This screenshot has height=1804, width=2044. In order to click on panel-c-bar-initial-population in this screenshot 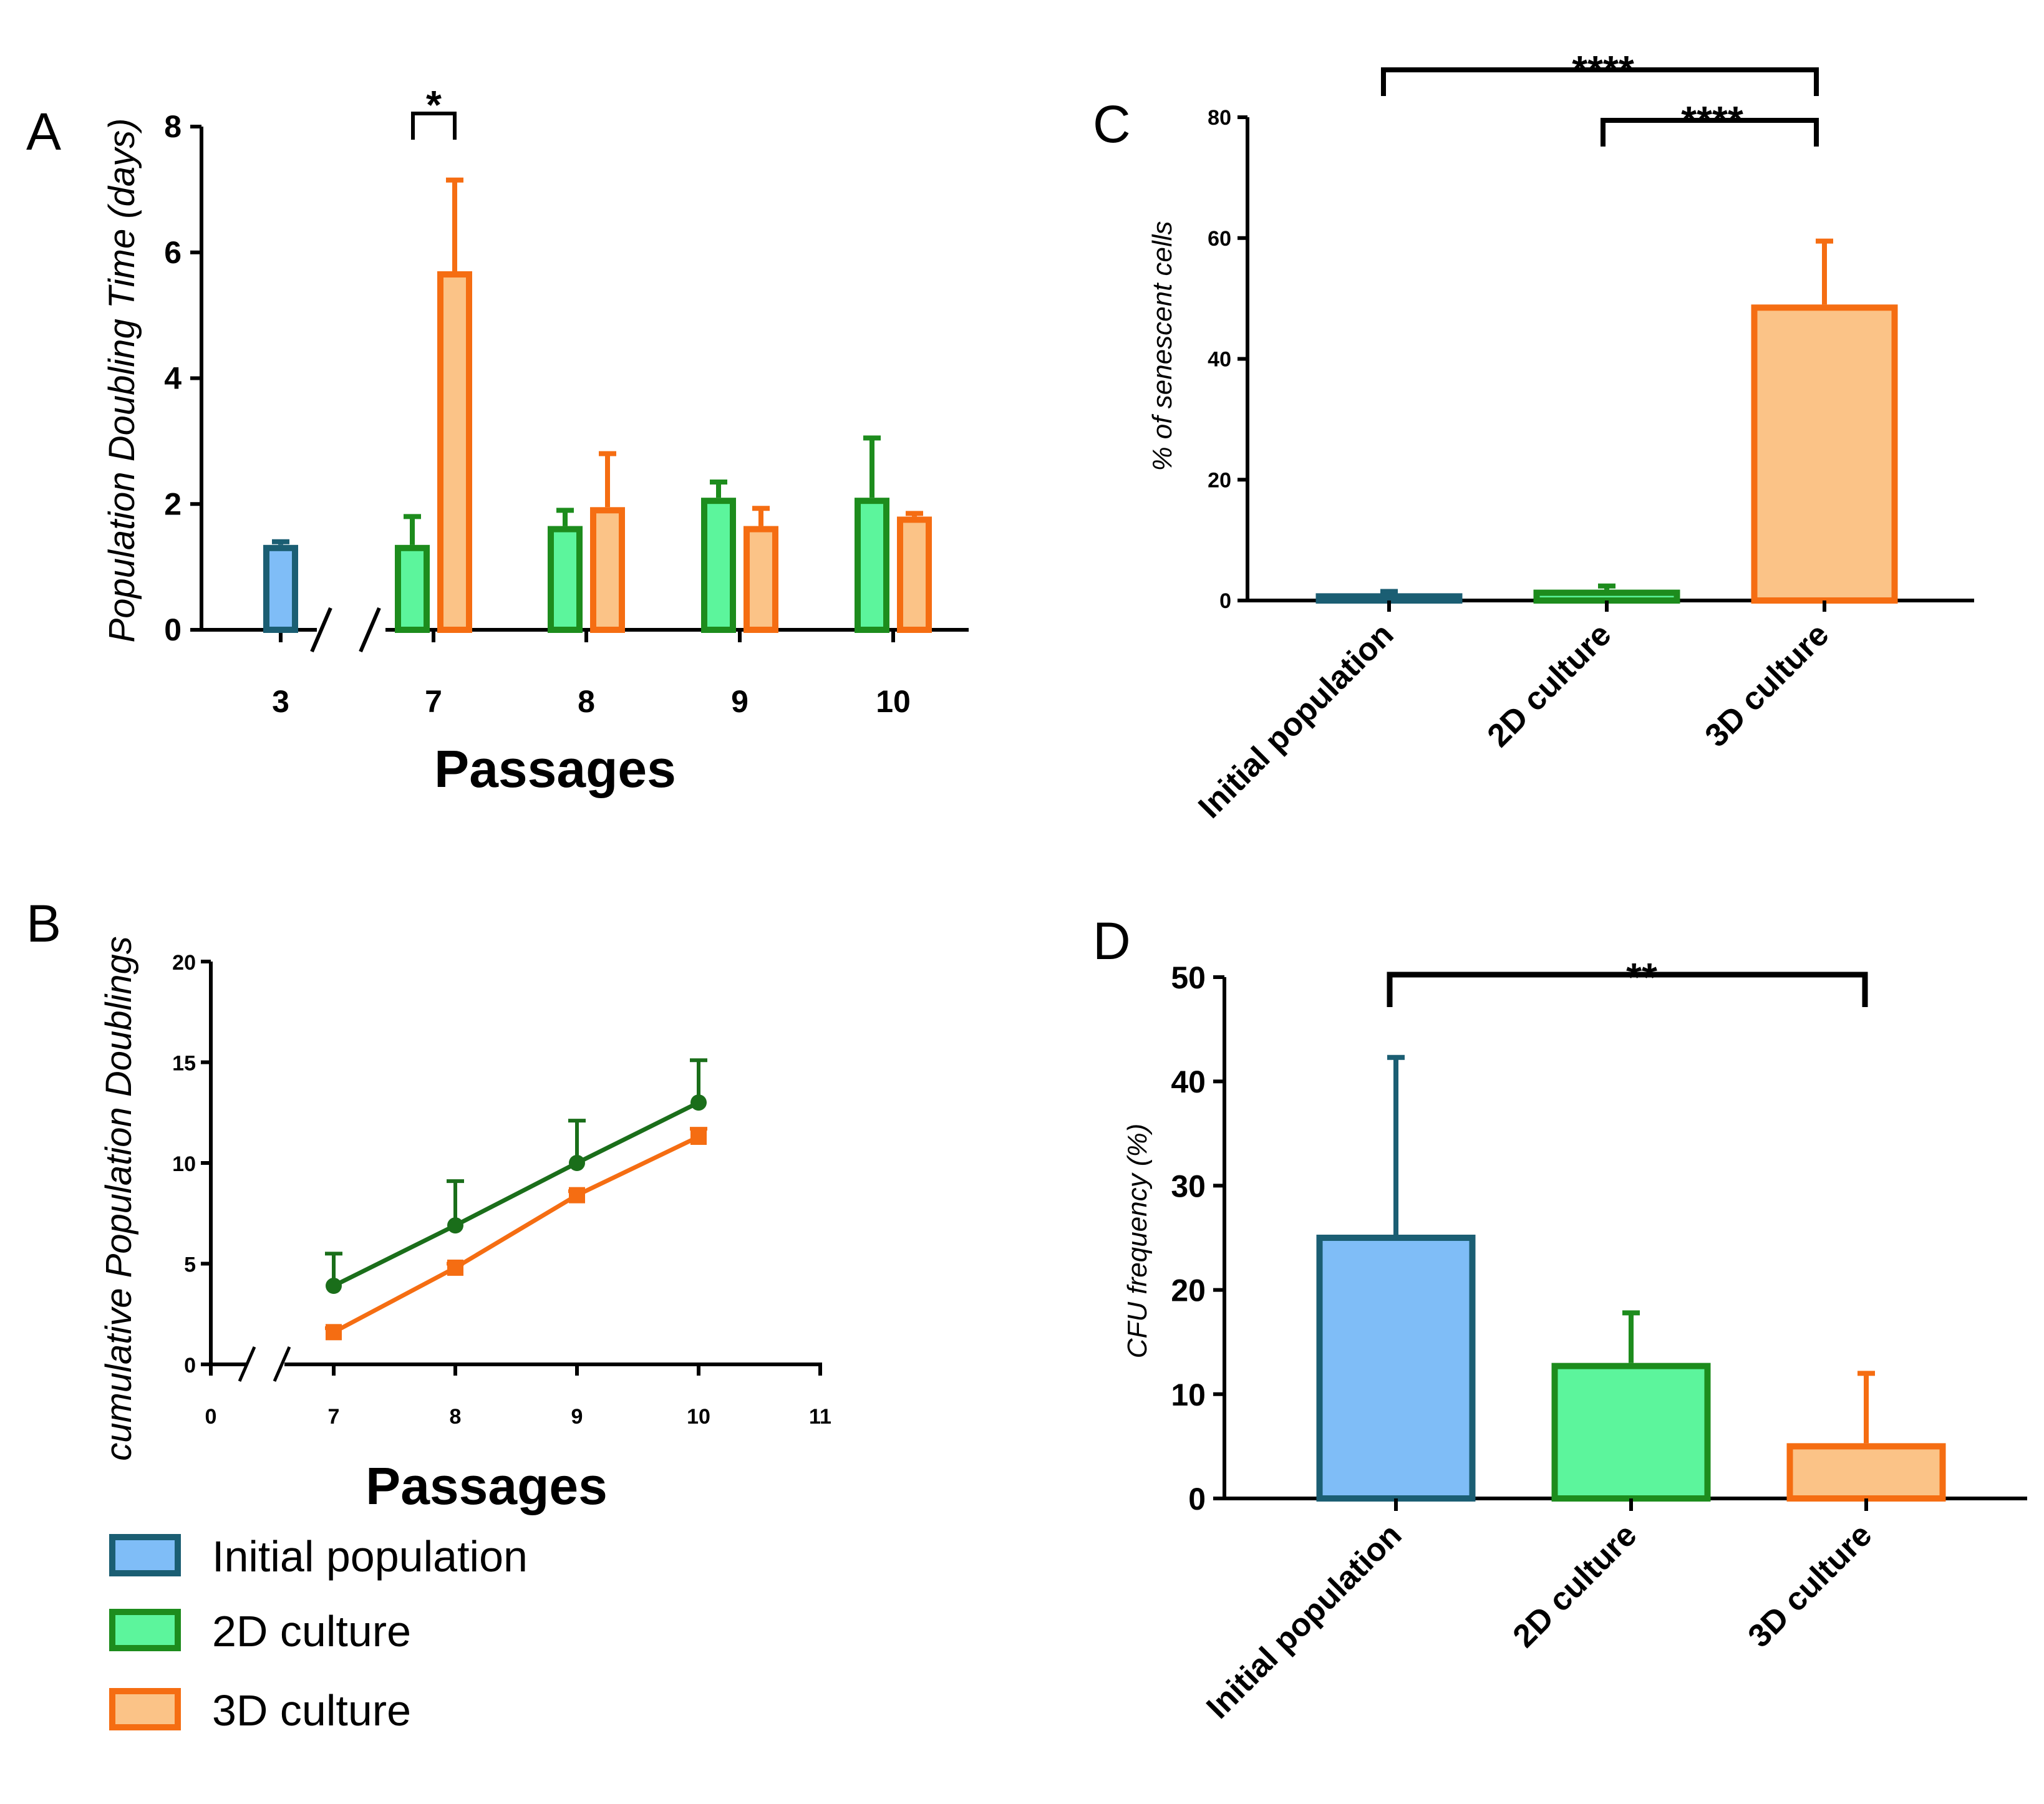, I will do `click(1389, 598)`.